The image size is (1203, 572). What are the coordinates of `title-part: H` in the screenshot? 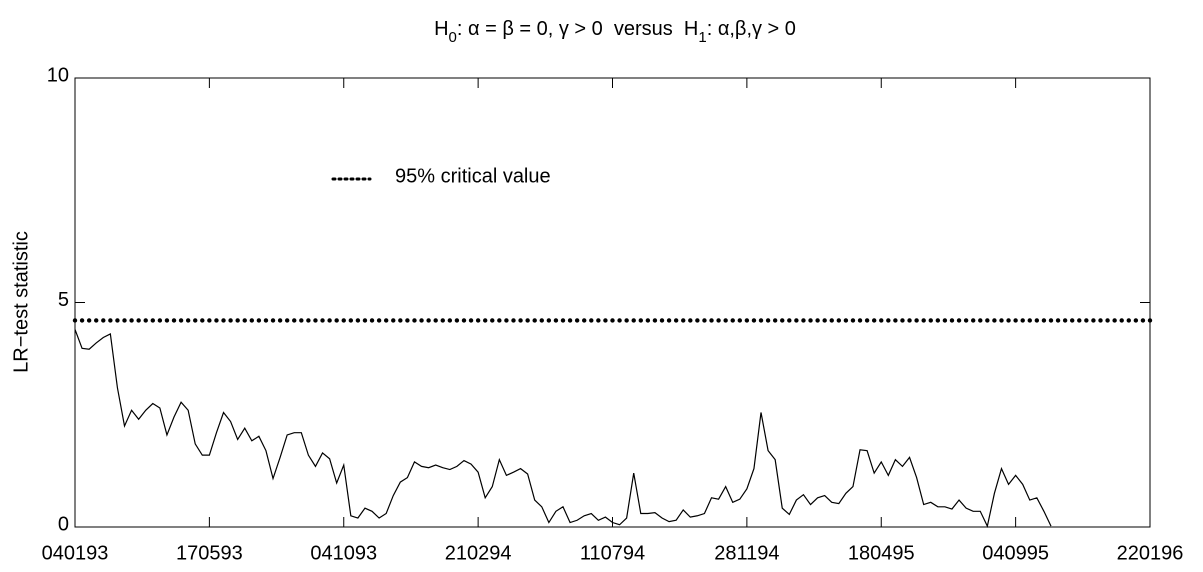 It's located at (441, 29).